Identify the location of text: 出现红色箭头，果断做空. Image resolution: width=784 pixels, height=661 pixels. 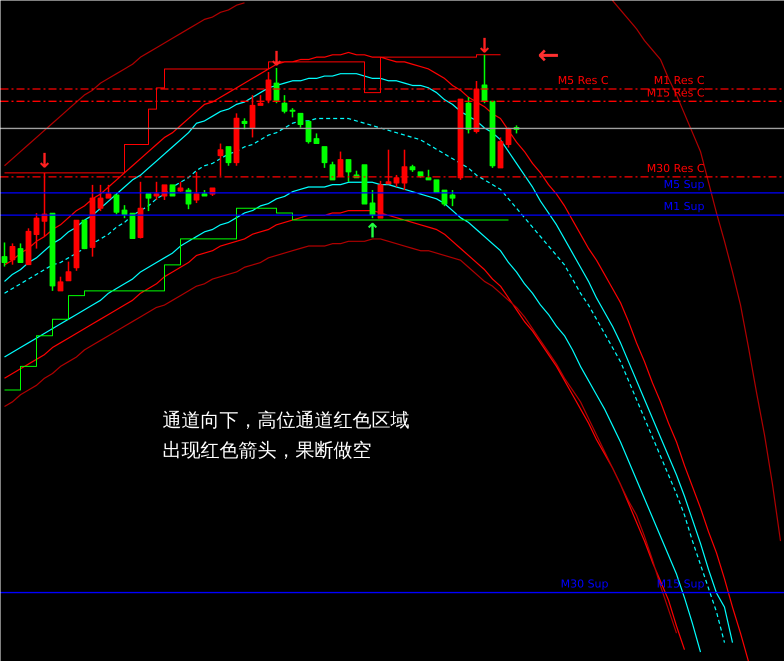
(267, 451).